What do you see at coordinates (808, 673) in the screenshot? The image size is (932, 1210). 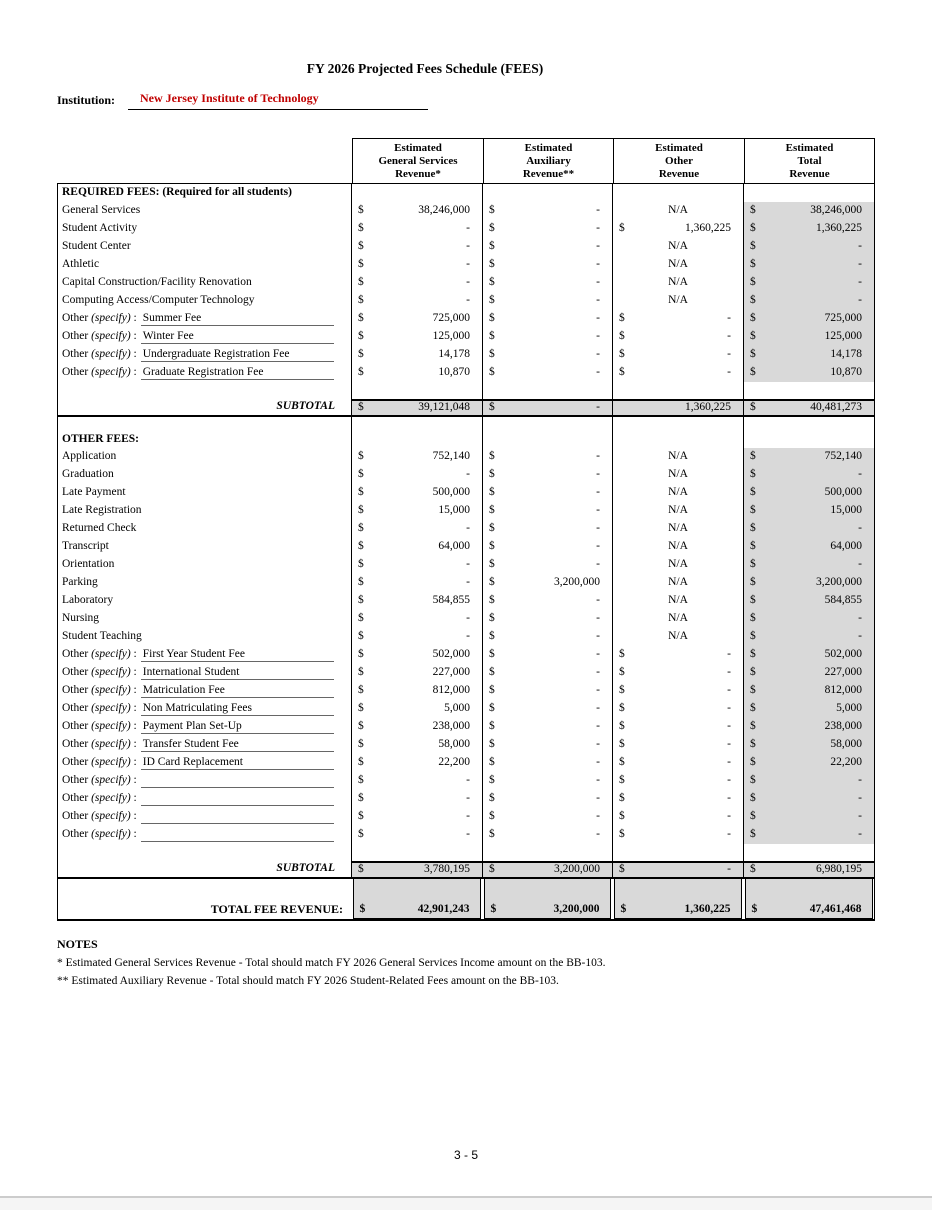 I see `total-revenue-cell: $227,000` at bounding box center [808, 673].